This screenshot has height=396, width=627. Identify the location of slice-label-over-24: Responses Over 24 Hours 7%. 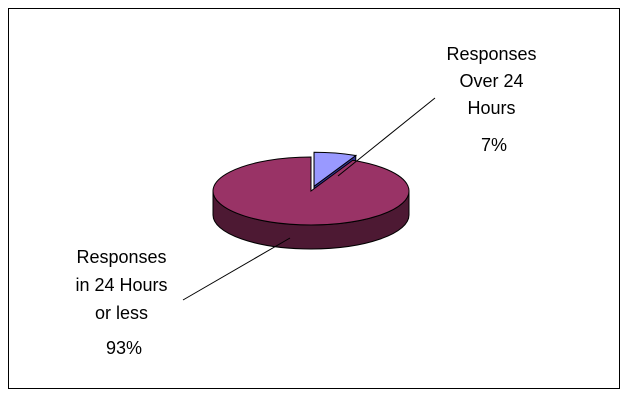
(493, 99).